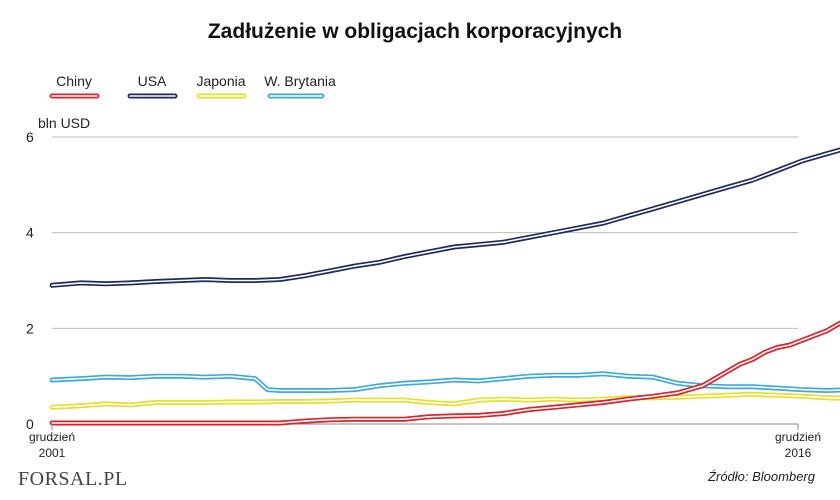 The width and height of the screenshot is (840, 500). What do you see at coordinates (798, 453) in the screenshot?
I see `x-tick-label: 2016` at bounding box center [798, 453].